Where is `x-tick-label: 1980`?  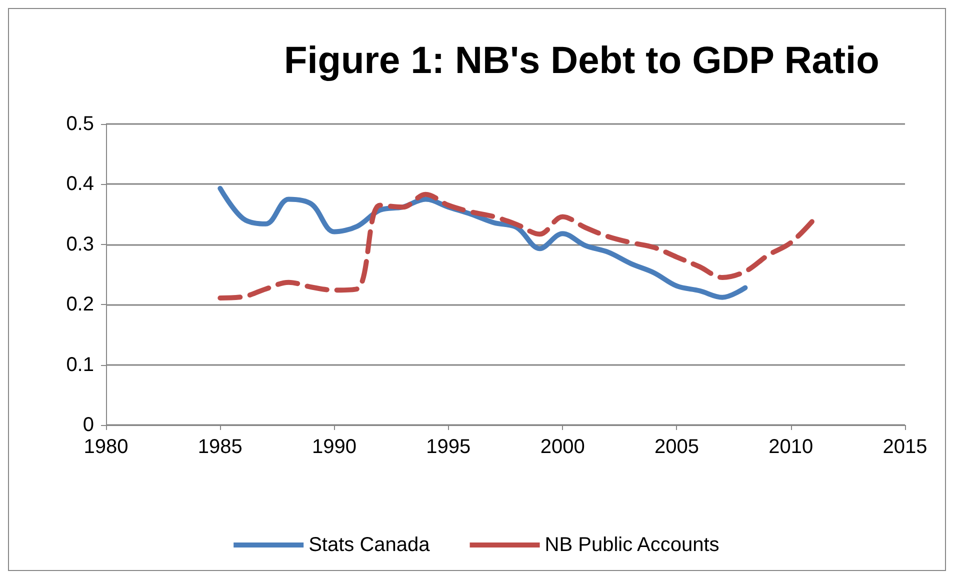 x-tick-label: 1980 is located at coordinates (106, 447).